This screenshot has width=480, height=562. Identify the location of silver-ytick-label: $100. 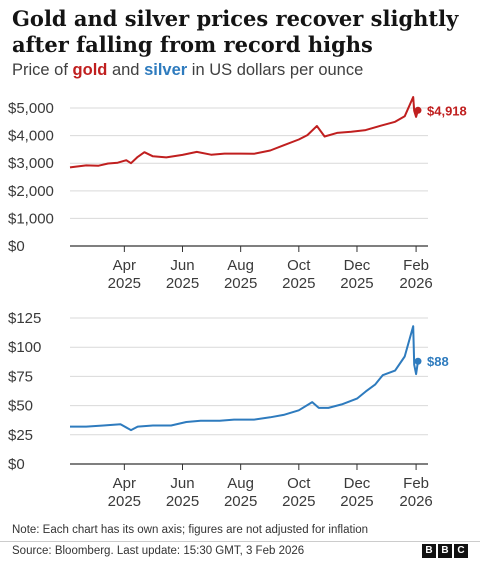
(24, 347).